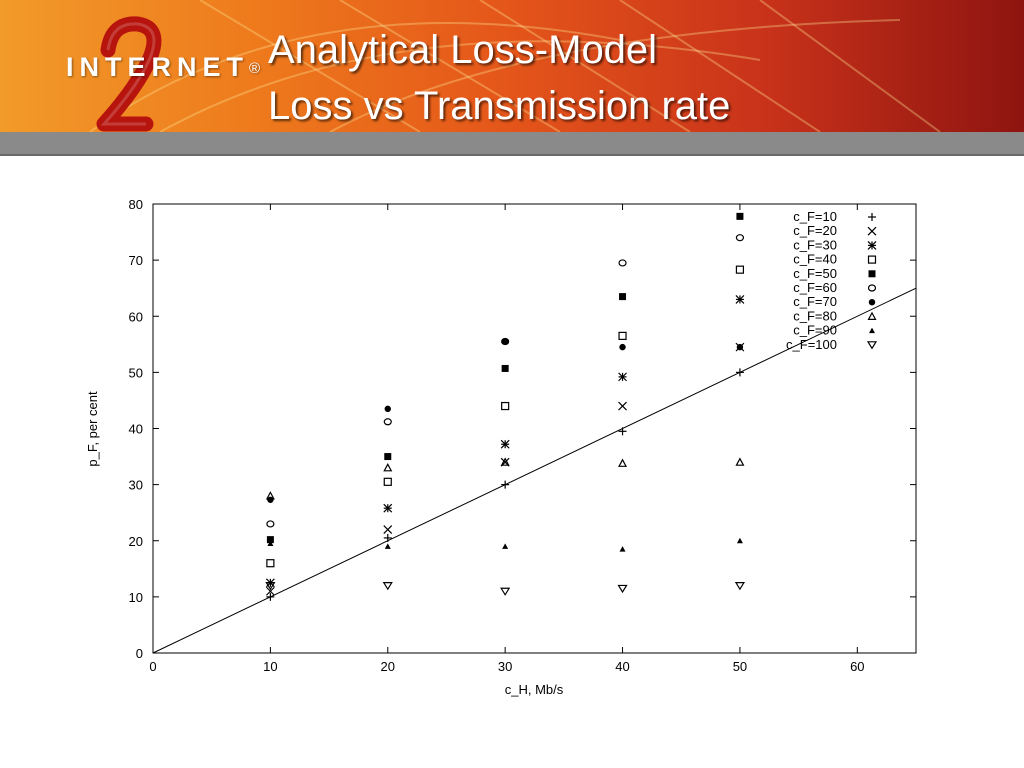 The width and height of the screenshot is (1024, 768). Describe the element at coordinates (815, 315) in the screenshot. I see `legend-label: c_F=80` at that location.